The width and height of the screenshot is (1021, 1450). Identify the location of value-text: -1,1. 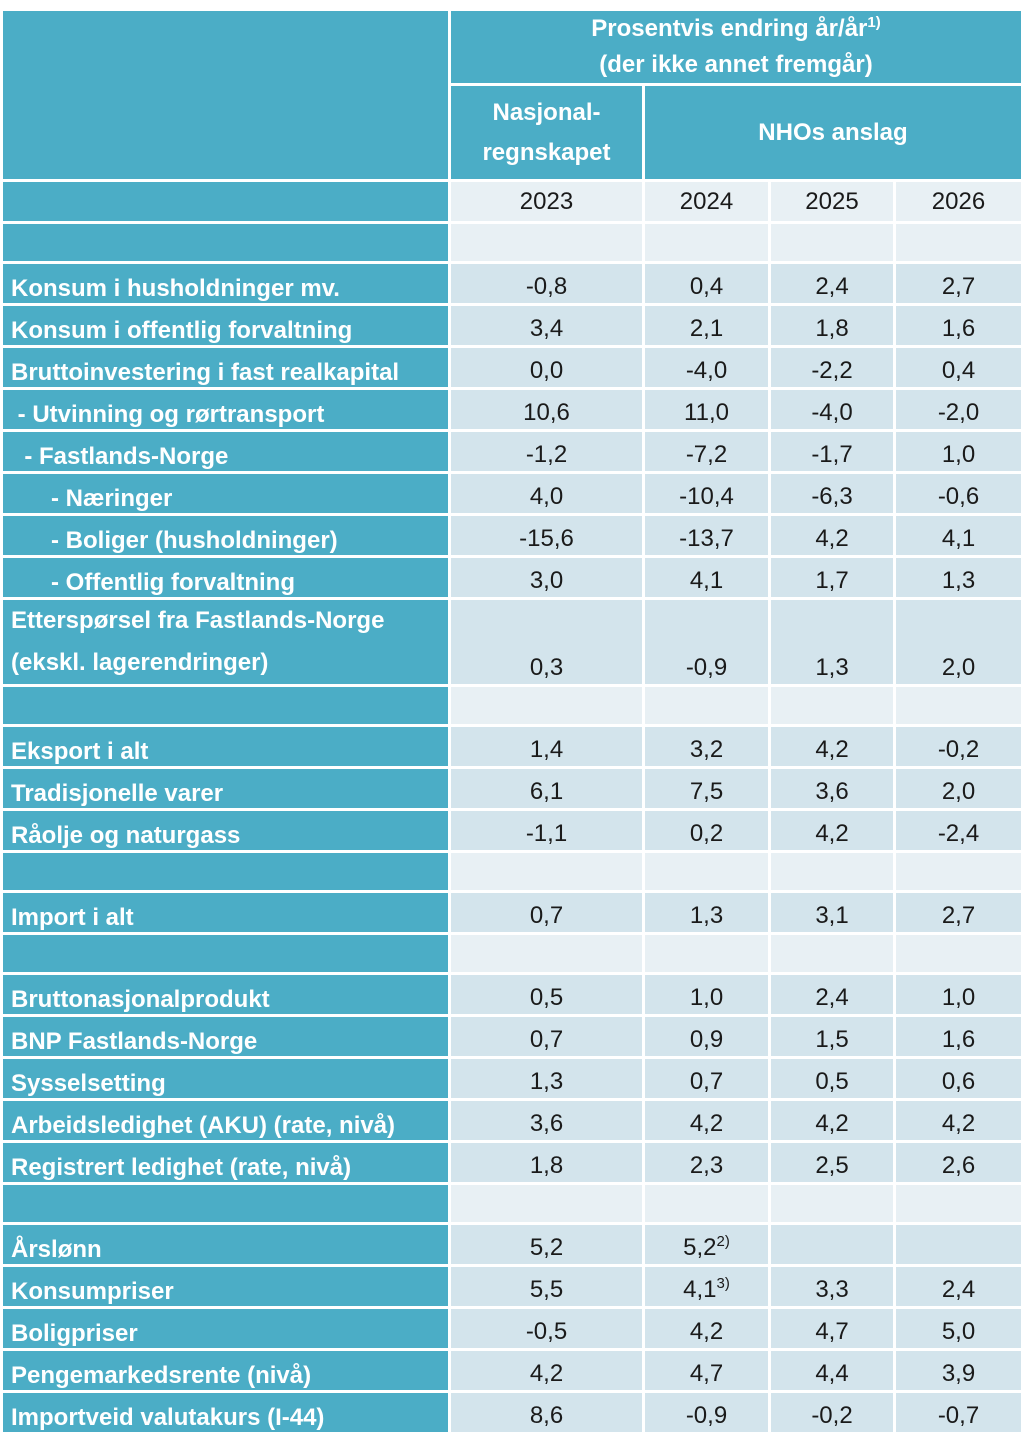
(546, 833).